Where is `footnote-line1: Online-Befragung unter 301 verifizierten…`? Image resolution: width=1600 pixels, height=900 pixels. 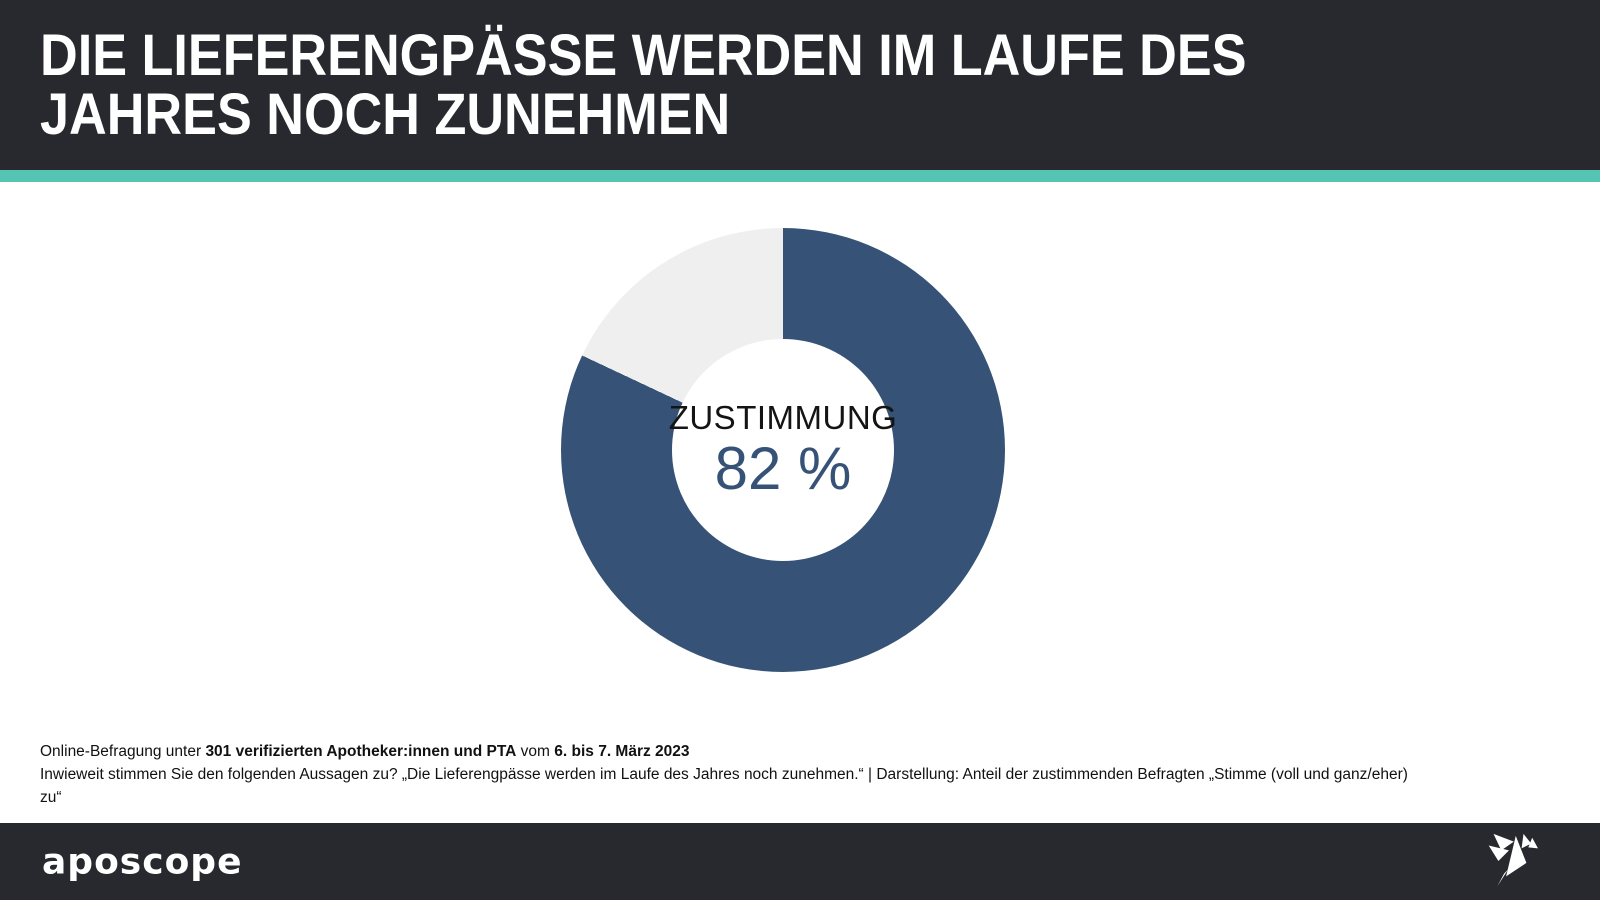
footnote-line1: Online-Befragung unter 301 verifizierten… is located at coordinates (730, 751).